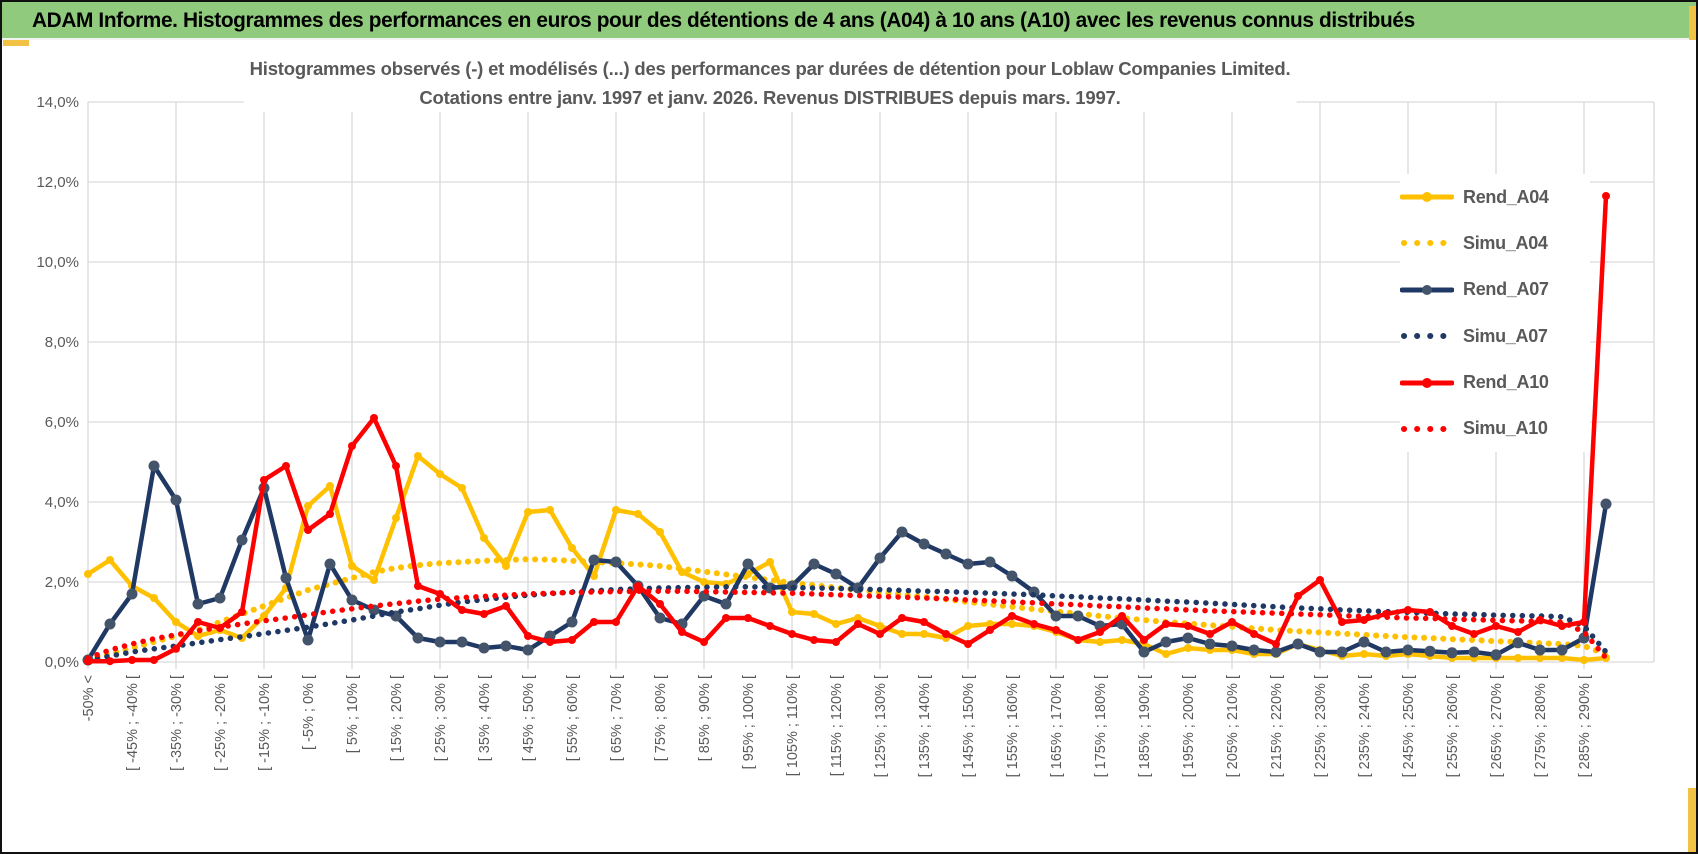 This screenshot has width=1698, height=854. I want to click on legend-item-Rend_A10: Rend_A10, so click(1495, 383).